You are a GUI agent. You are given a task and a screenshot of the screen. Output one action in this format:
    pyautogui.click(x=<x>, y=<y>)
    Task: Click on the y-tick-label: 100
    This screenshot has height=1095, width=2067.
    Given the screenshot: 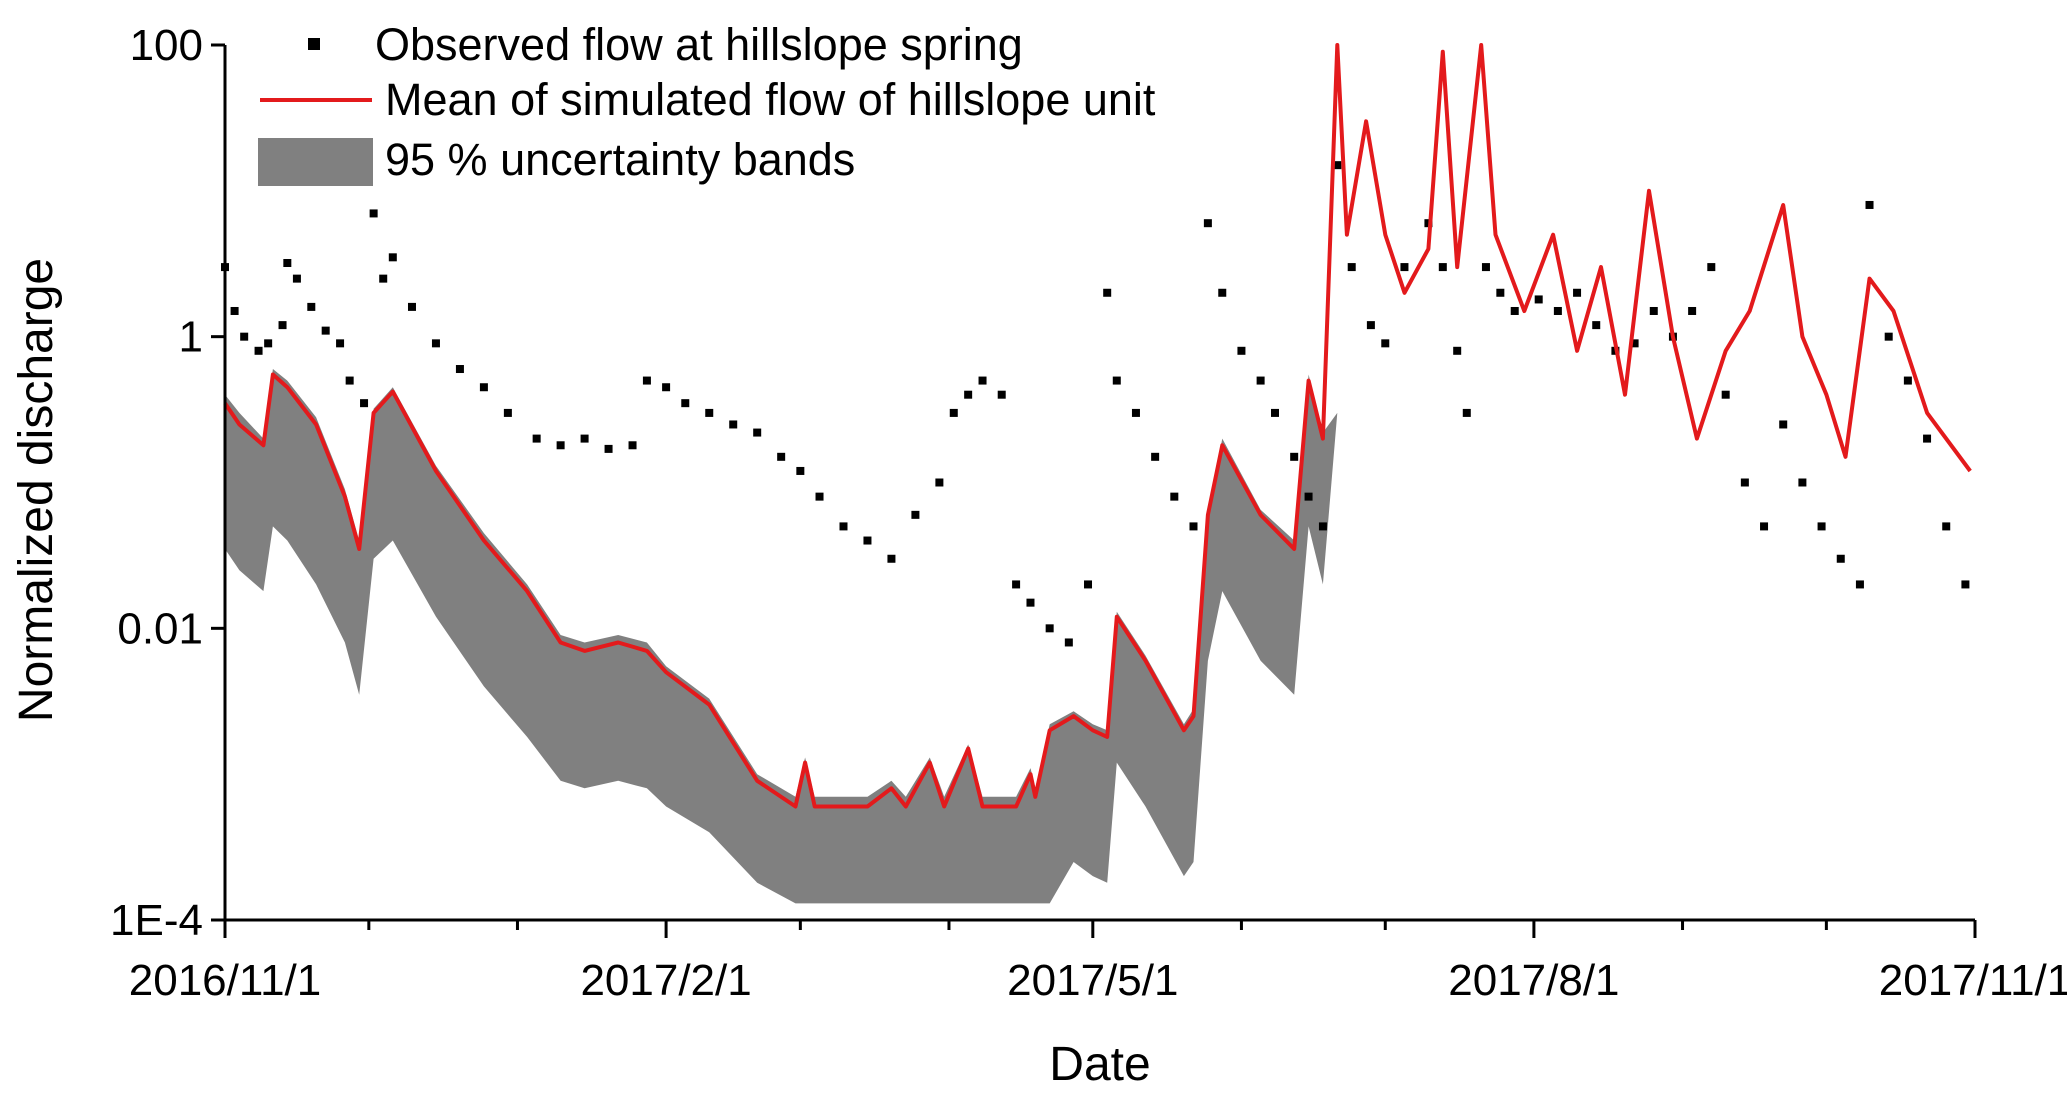 What is the action you would take?
    pyautogui.click(x=166, y=45)
    